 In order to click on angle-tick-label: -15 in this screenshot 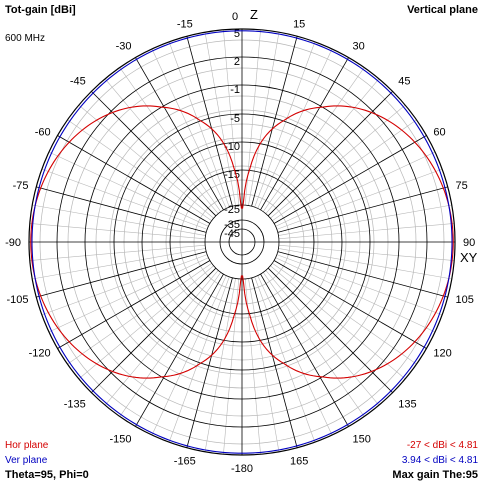, I will do `click(185, 25)`.